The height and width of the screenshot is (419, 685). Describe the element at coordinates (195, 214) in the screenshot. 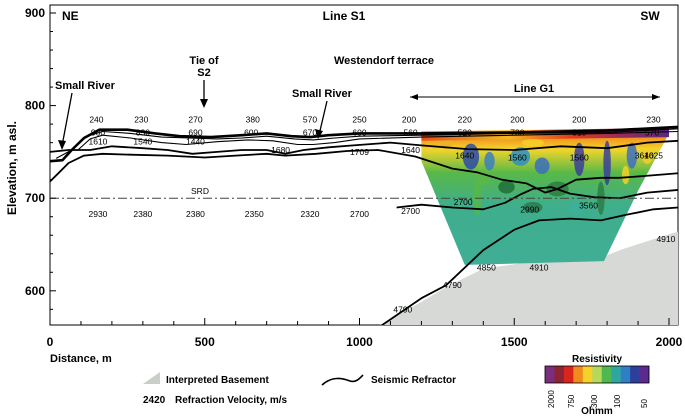

I see `velocity-label: 2380` at that location.